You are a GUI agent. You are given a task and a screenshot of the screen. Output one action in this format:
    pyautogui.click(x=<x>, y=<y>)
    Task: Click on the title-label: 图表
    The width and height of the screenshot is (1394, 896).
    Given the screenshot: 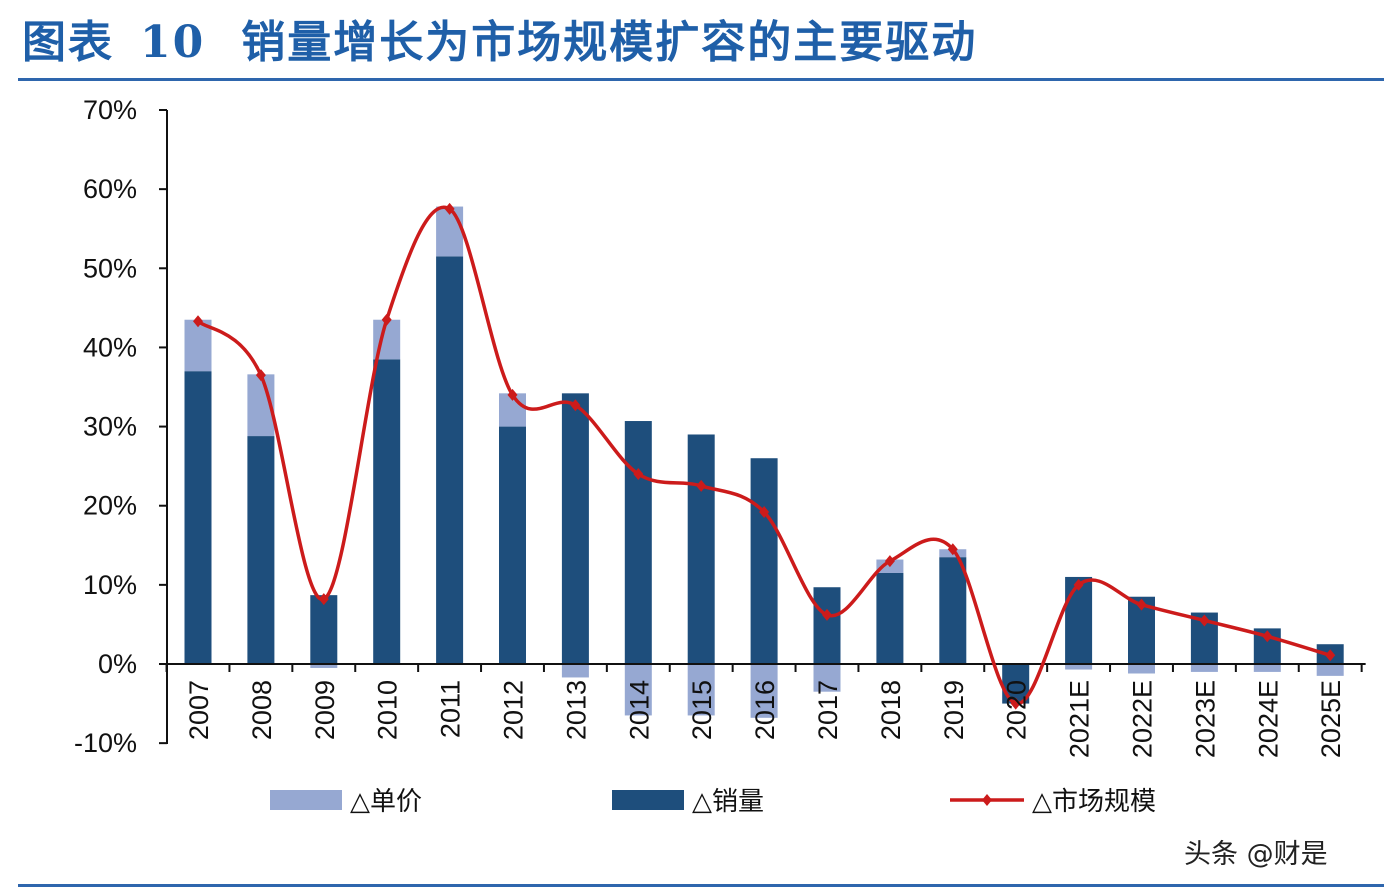 What is the action you would take?
    pyautogui.click(x=68, y=42)
    